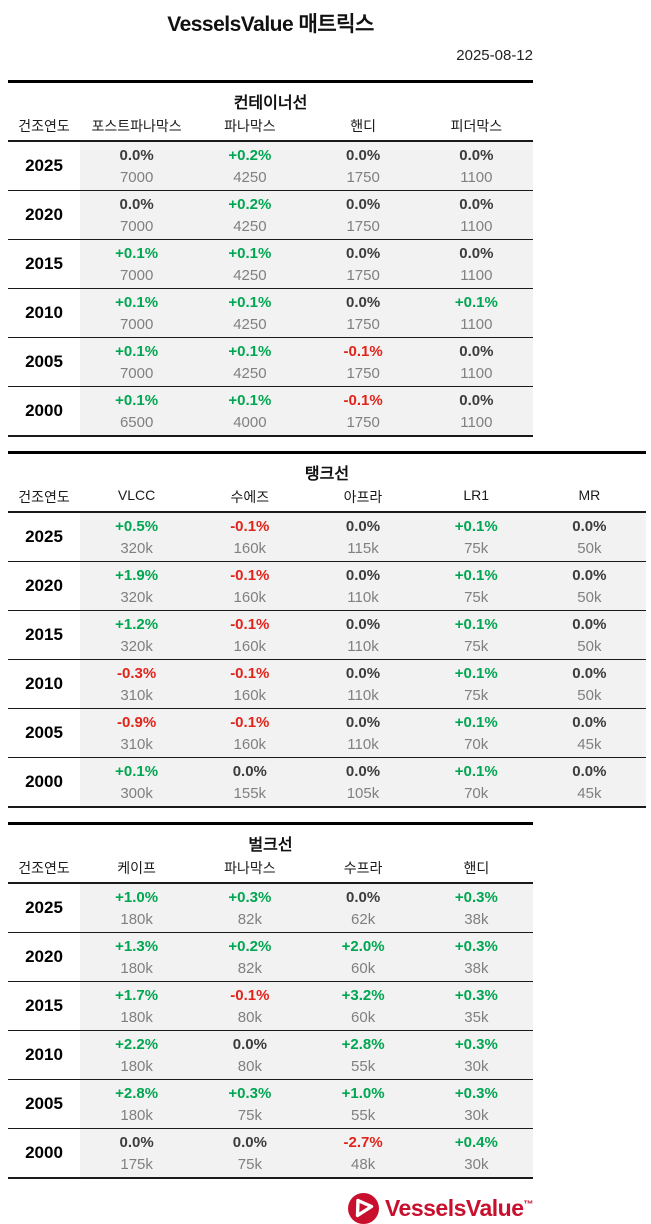 The height and width of the screenshot is (1224, 651). What do you see at coordinates (363, 1006) in the screenshot?
I see `value-cell: +3.2% 60k` at bounding box center [363, 1006].